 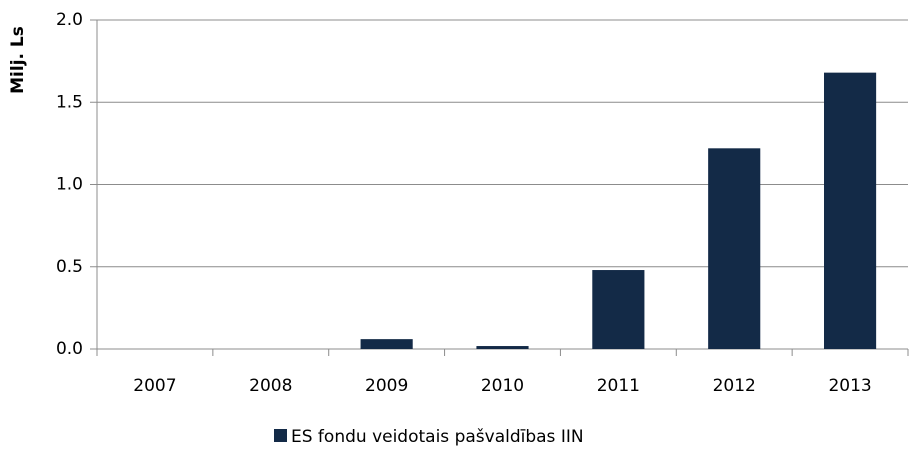 What do you see at coordinates (280, 435) in the screenshot?
I see `legend-swatch` at bounding box center [280, 435].